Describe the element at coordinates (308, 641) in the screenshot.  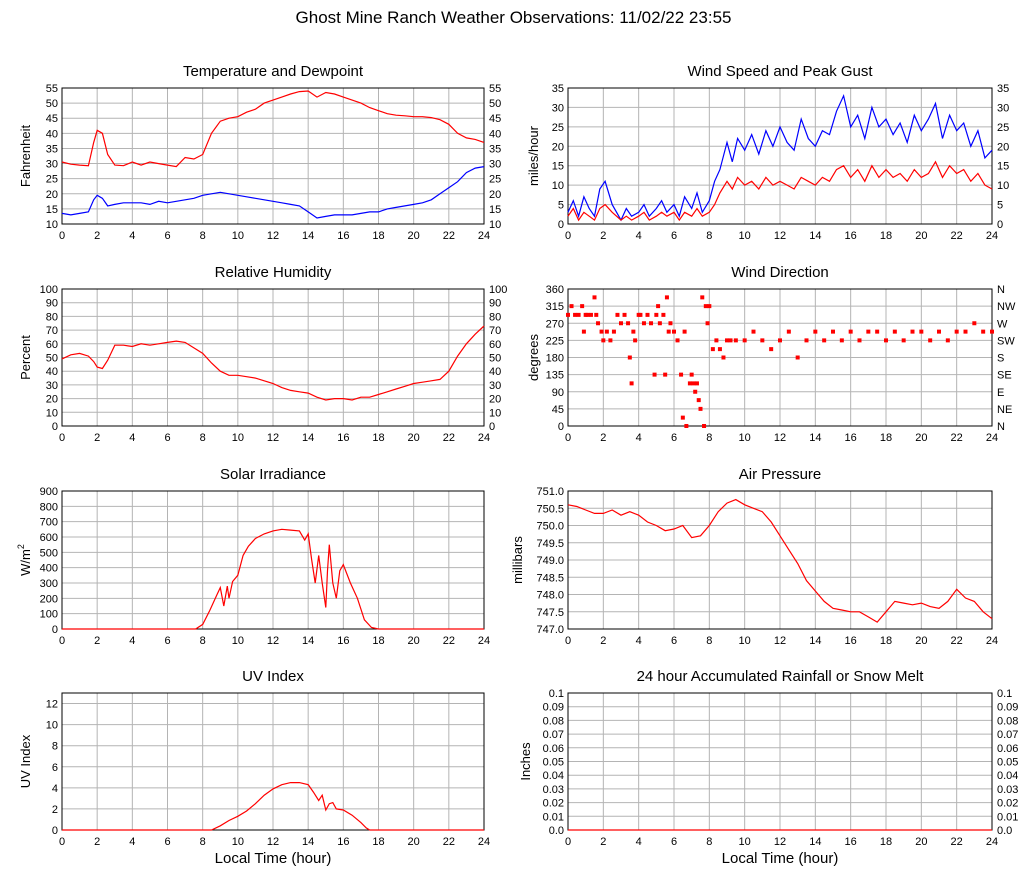
I see `solar-xtick-label: 14` at that location.